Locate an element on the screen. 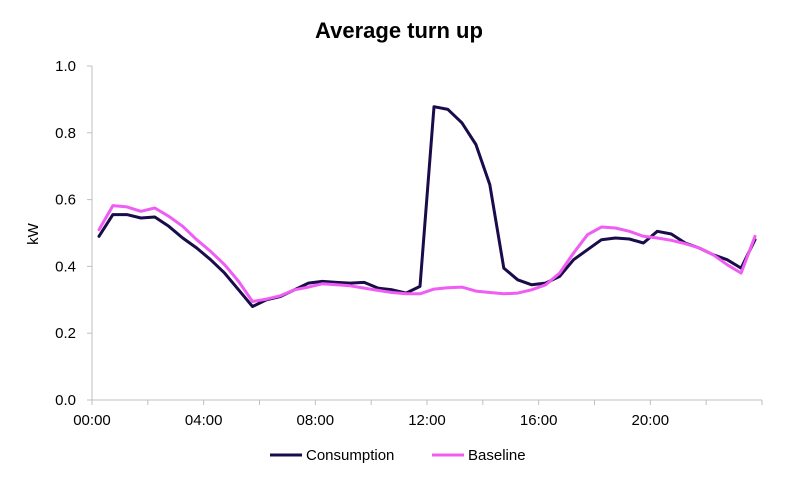 The width and height of the screenshot is (800, 484). legend: Consumption Baseline is located at coordinates (398, 455).